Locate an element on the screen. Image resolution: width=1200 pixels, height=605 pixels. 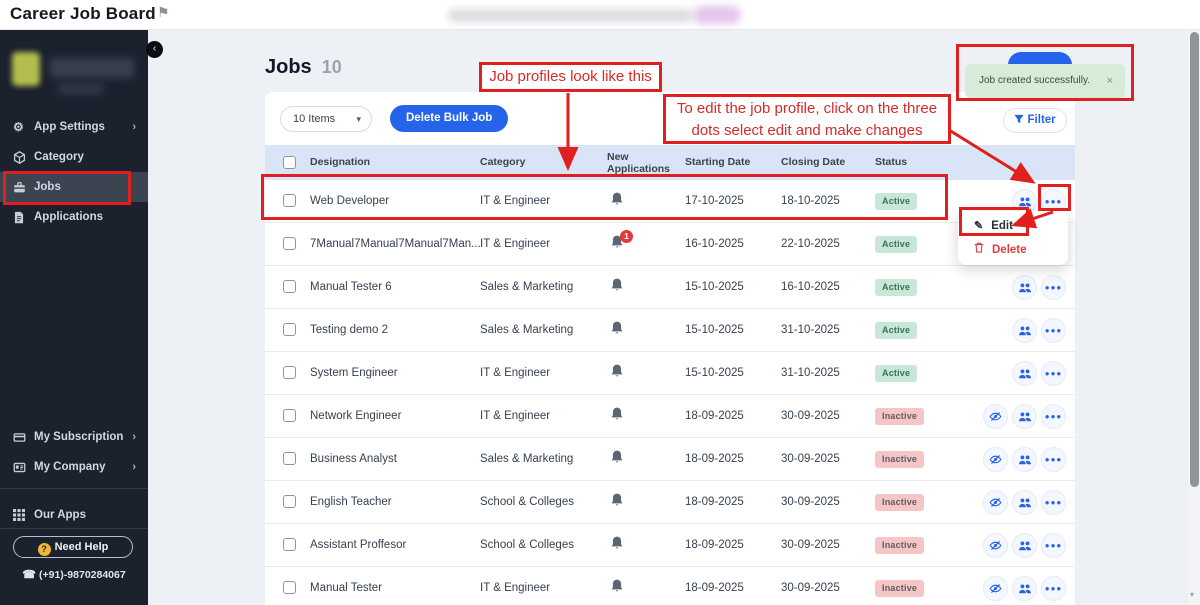
annotation-box-edit-item is located at coordinates (994, 221).